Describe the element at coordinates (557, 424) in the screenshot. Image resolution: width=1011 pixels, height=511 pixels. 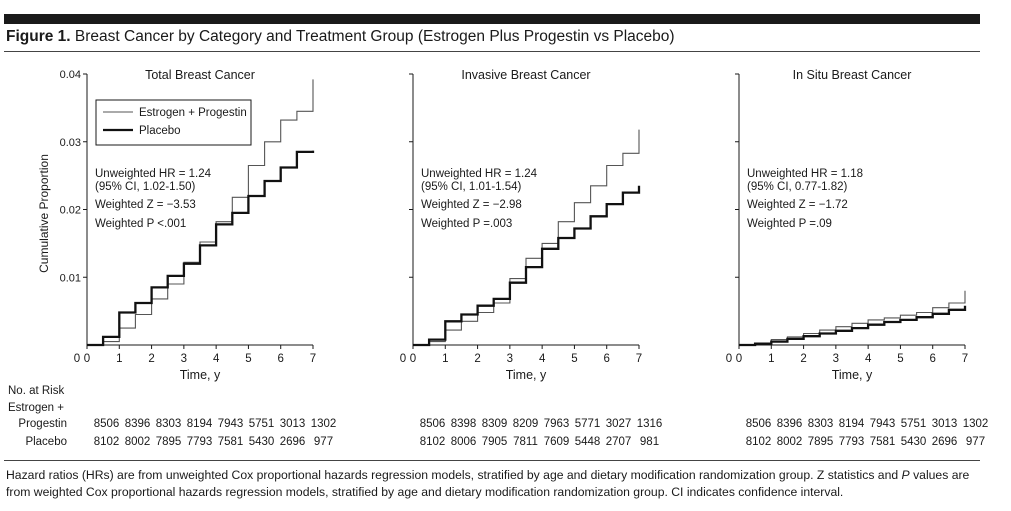
I see `at-risk-value: 7963` at that location.